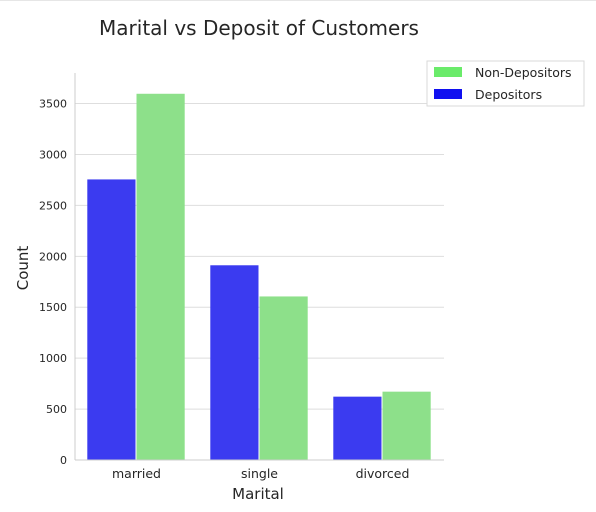  Describe the element at coordinates (258, 494) in the screenshot. I see `x-axis-label: Marital` at that location.